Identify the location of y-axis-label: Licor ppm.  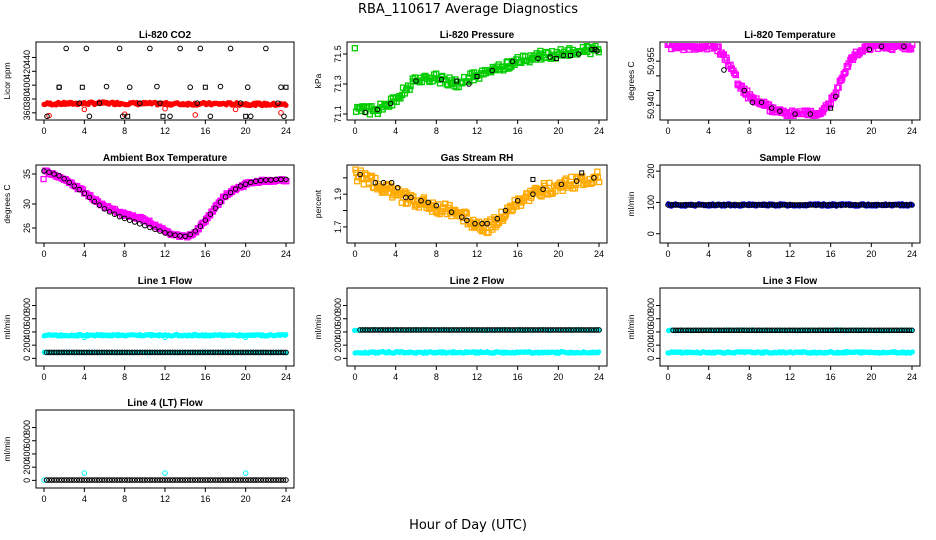
(7, 80).